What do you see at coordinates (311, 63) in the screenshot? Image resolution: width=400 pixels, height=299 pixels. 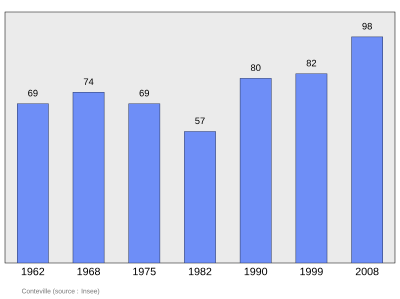 I see `data-label: 82` at bounding box center [311, 63].